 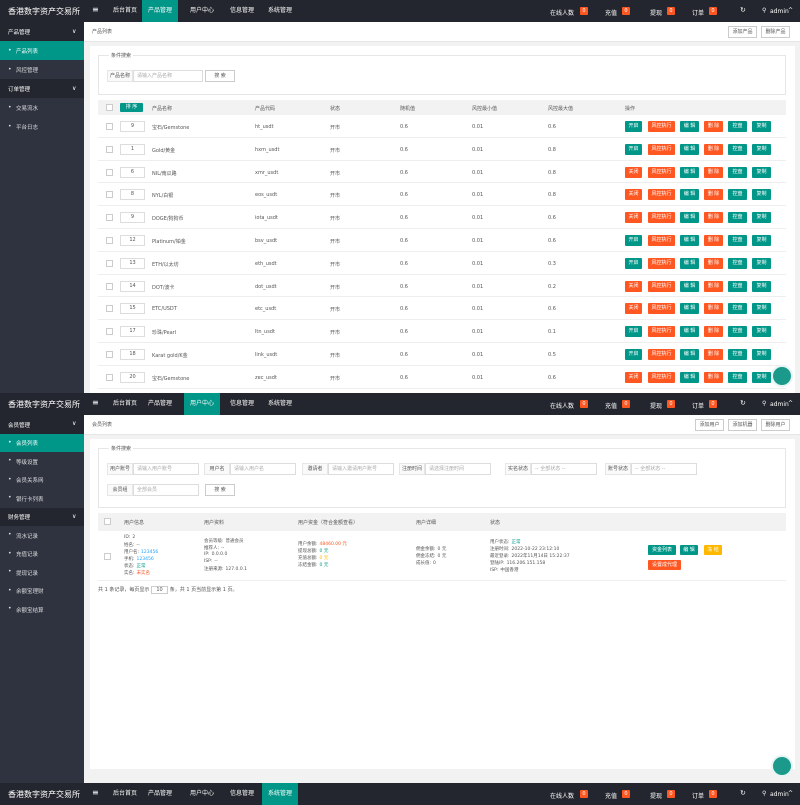 I want to click on sidebar-group: 会员管理 ∨, so click(x=42, y=424).